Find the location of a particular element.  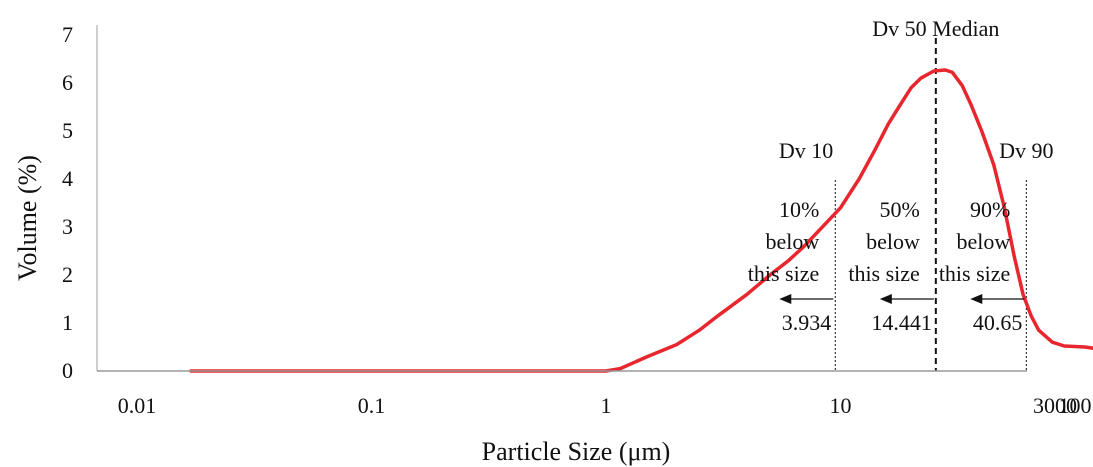

dv10-value: 3.934 is located at coordinates (807, 322).